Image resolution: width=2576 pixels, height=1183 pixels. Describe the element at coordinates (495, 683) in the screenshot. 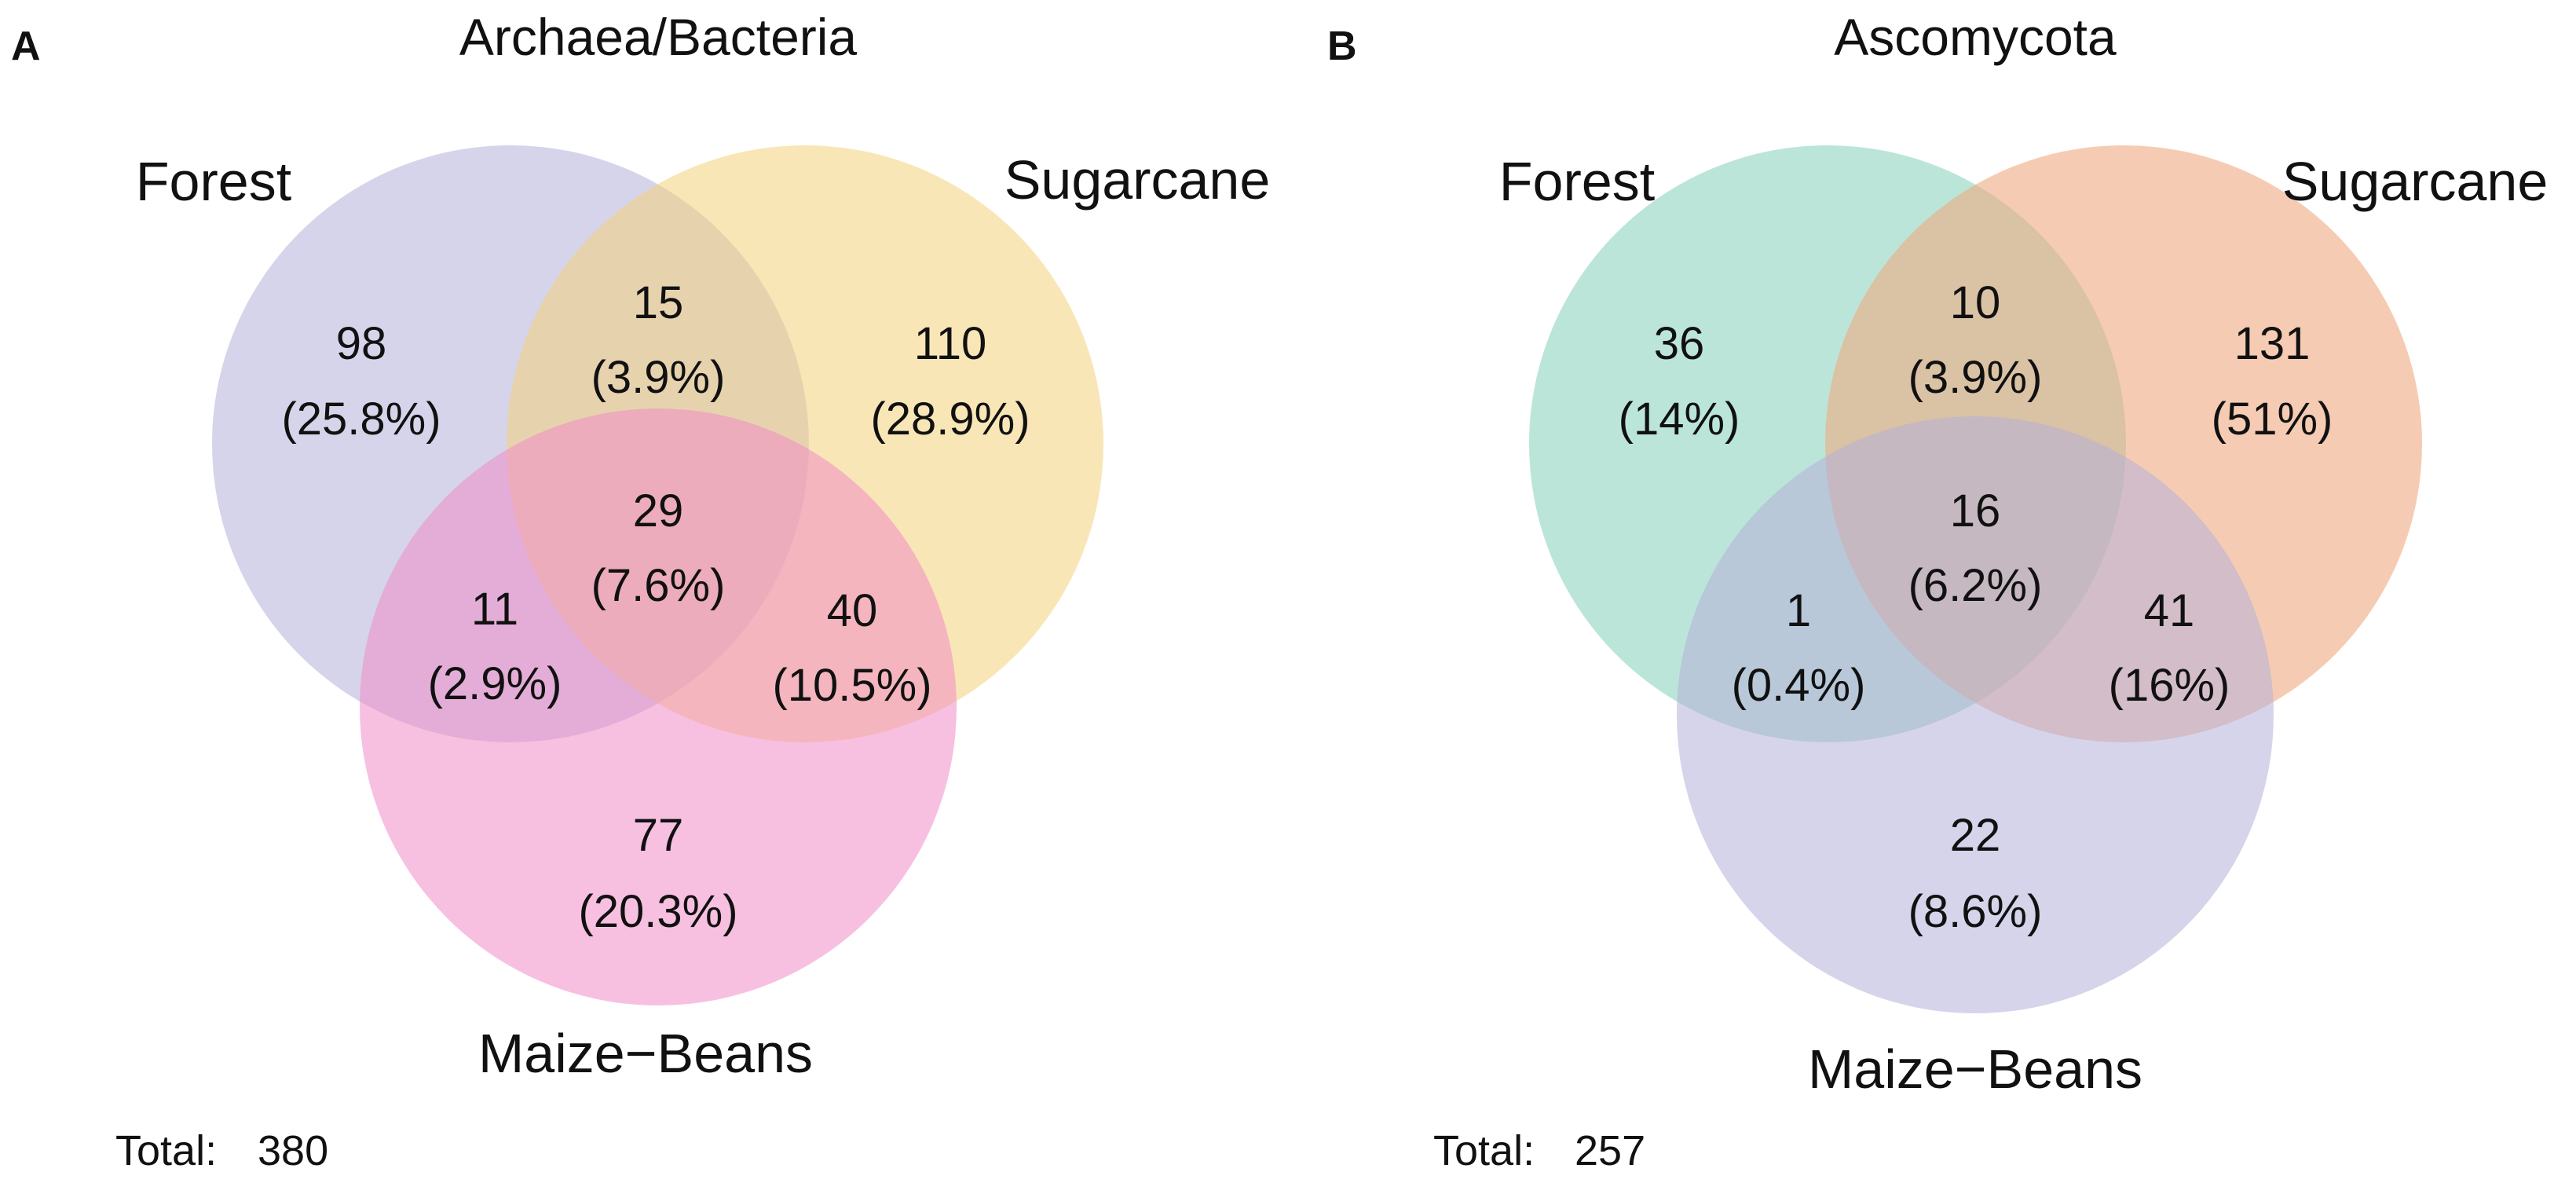

I see `panel-a-forest-maize-pct: (2.9%)` at that location.